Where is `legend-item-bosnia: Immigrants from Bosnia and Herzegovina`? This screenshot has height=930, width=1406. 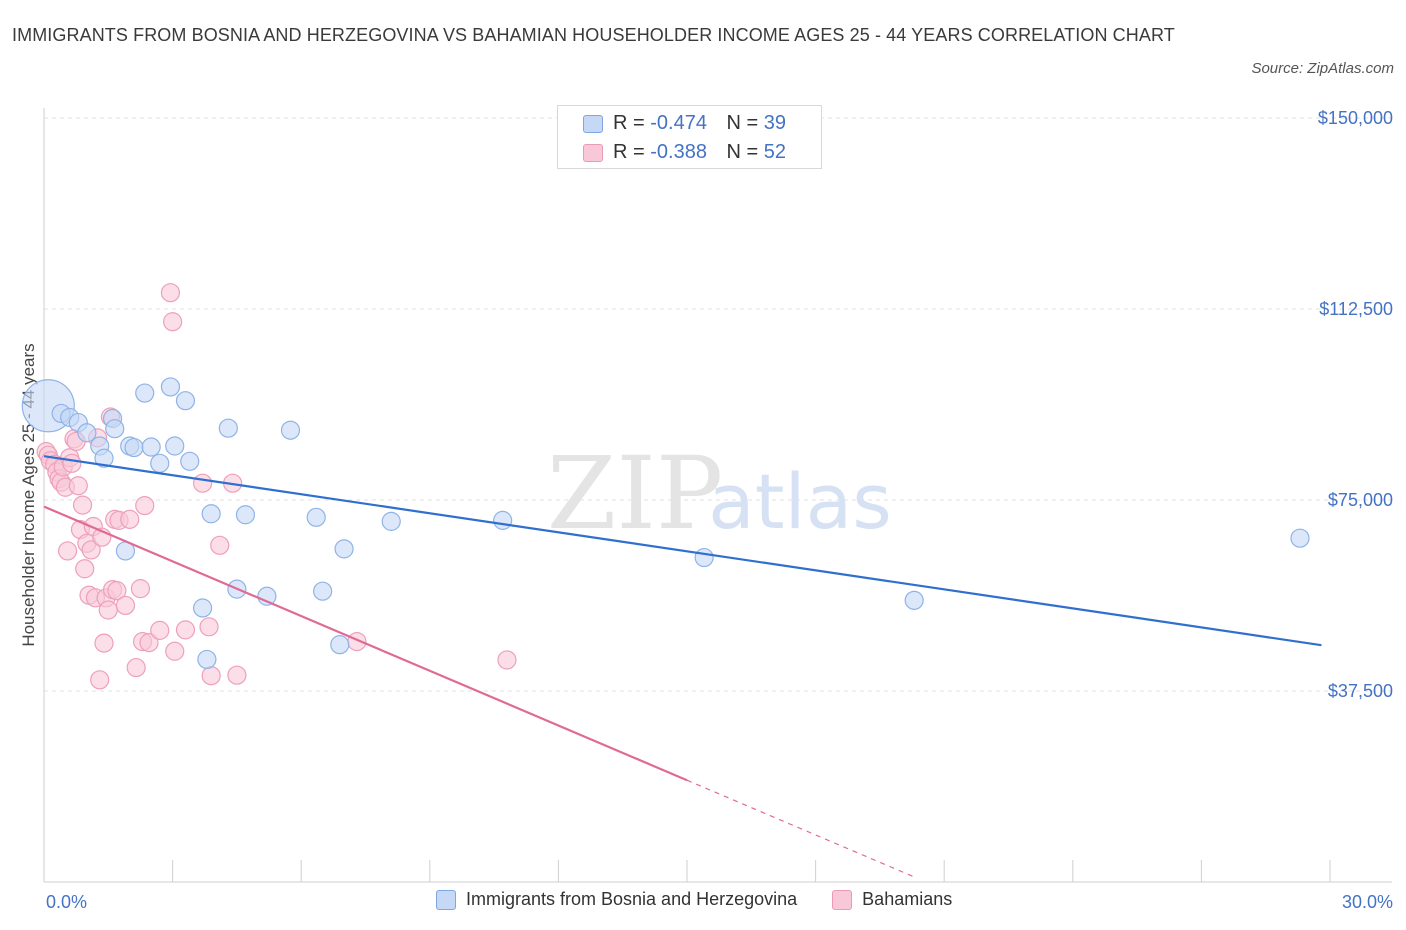
legend-item-bosnia: Immigrants from Bosnia and Herzegovina is located at coordinates (617, 900).